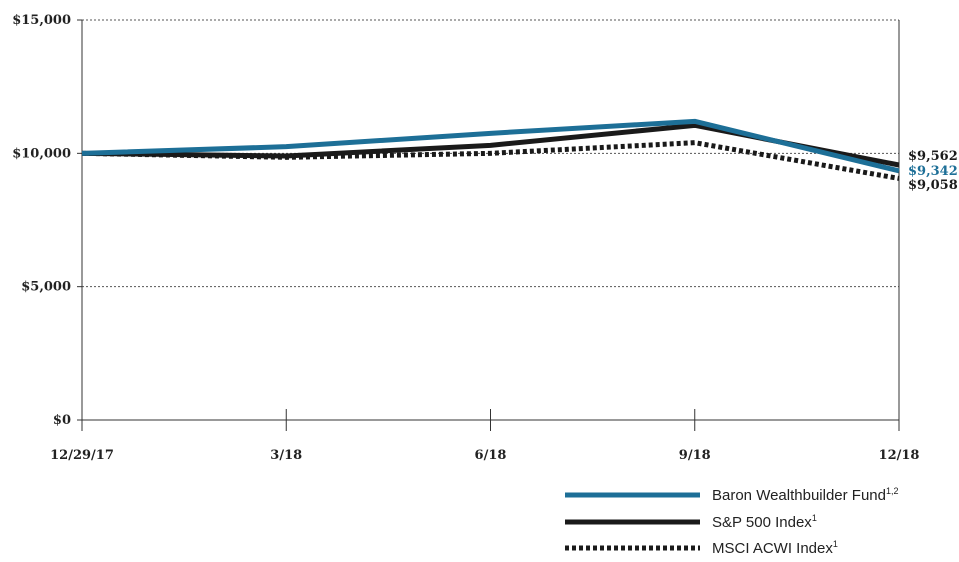  I want to click on end-value-label: $9,562, so click(933, 156).